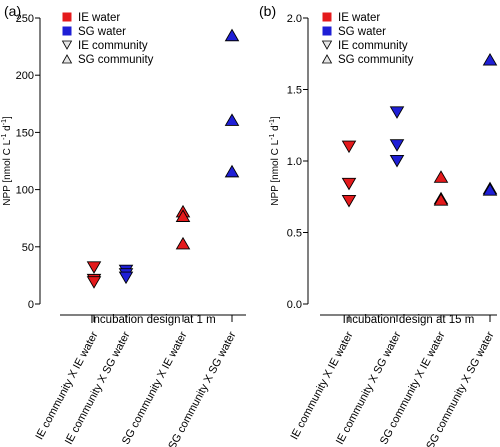 The width and height of the screenshot is (500, 447). Describe the element at coordinates (25, 191) in the screenshot. I see `y-tick-label: 100` at that location.